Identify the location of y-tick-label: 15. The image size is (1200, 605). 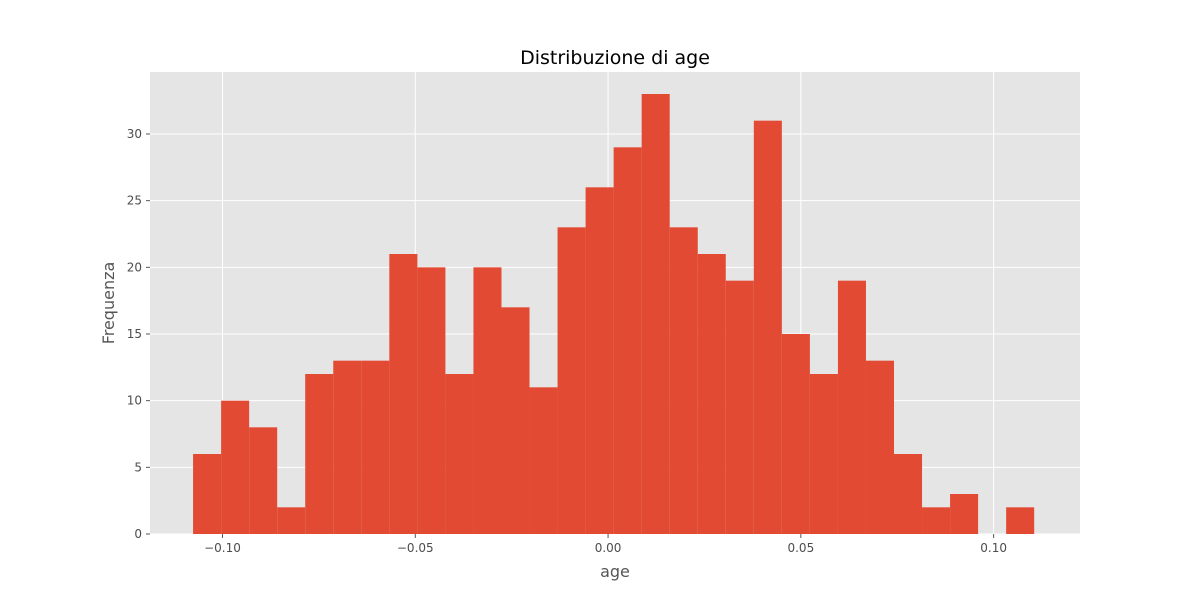
(134, 334).